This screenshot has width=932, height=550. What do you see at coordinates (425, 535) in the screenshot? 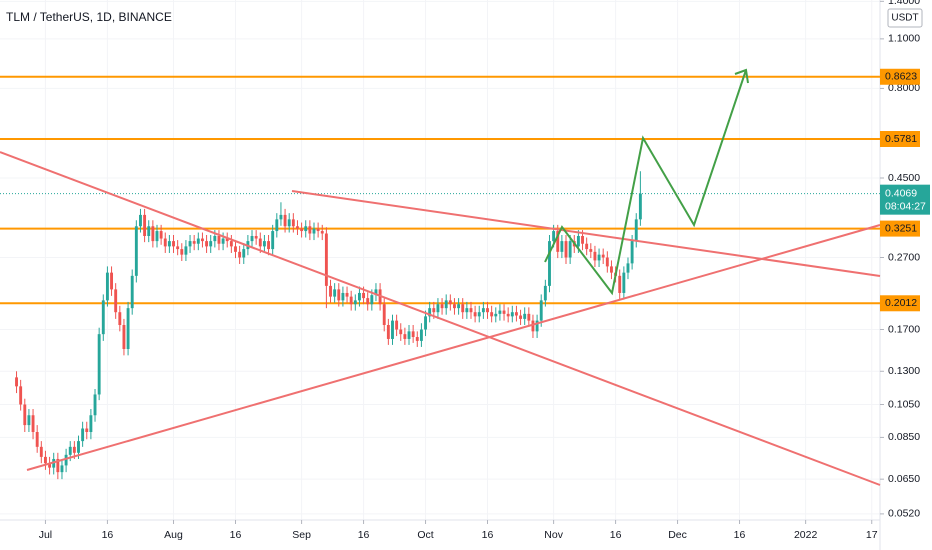
I see `x-tick-label: Oct` at bounding box center [425, 535].